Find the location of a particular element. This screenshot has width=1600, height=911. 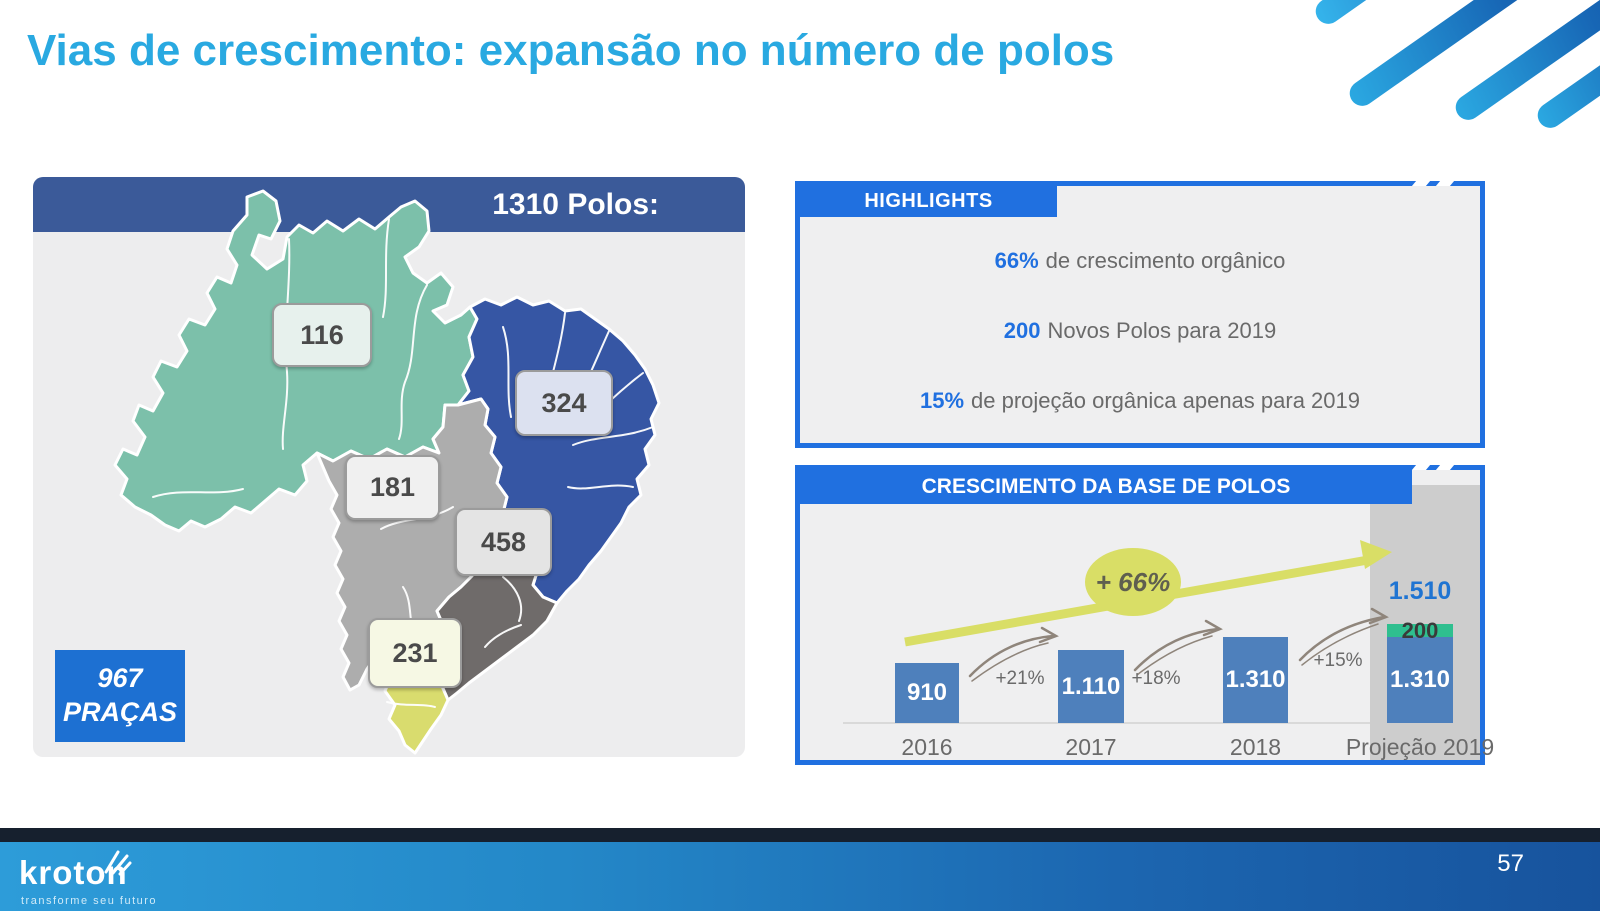

growth-percentage-label: +21% is located at coordinates (1020, 678).